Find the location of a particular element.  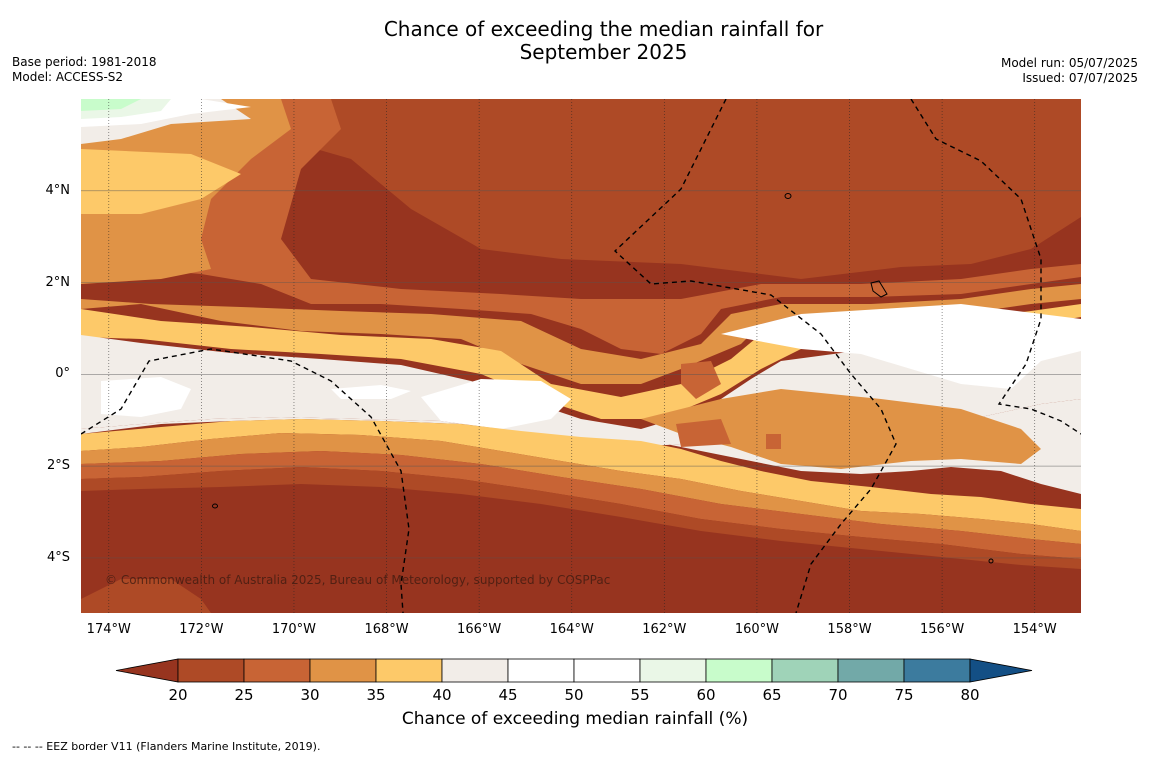

band-60-65-north is located at coordinates (111, 105).